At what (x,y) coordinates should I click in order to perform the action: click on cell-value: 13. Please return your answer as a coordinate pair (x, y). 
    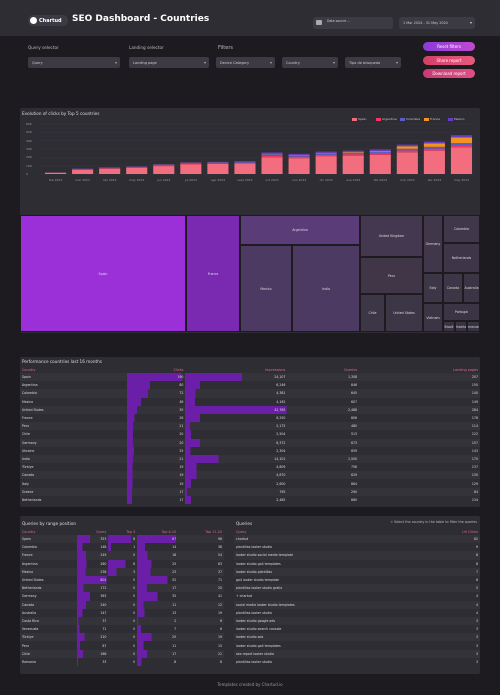
    Looking at the image, I should click on (174, 612).